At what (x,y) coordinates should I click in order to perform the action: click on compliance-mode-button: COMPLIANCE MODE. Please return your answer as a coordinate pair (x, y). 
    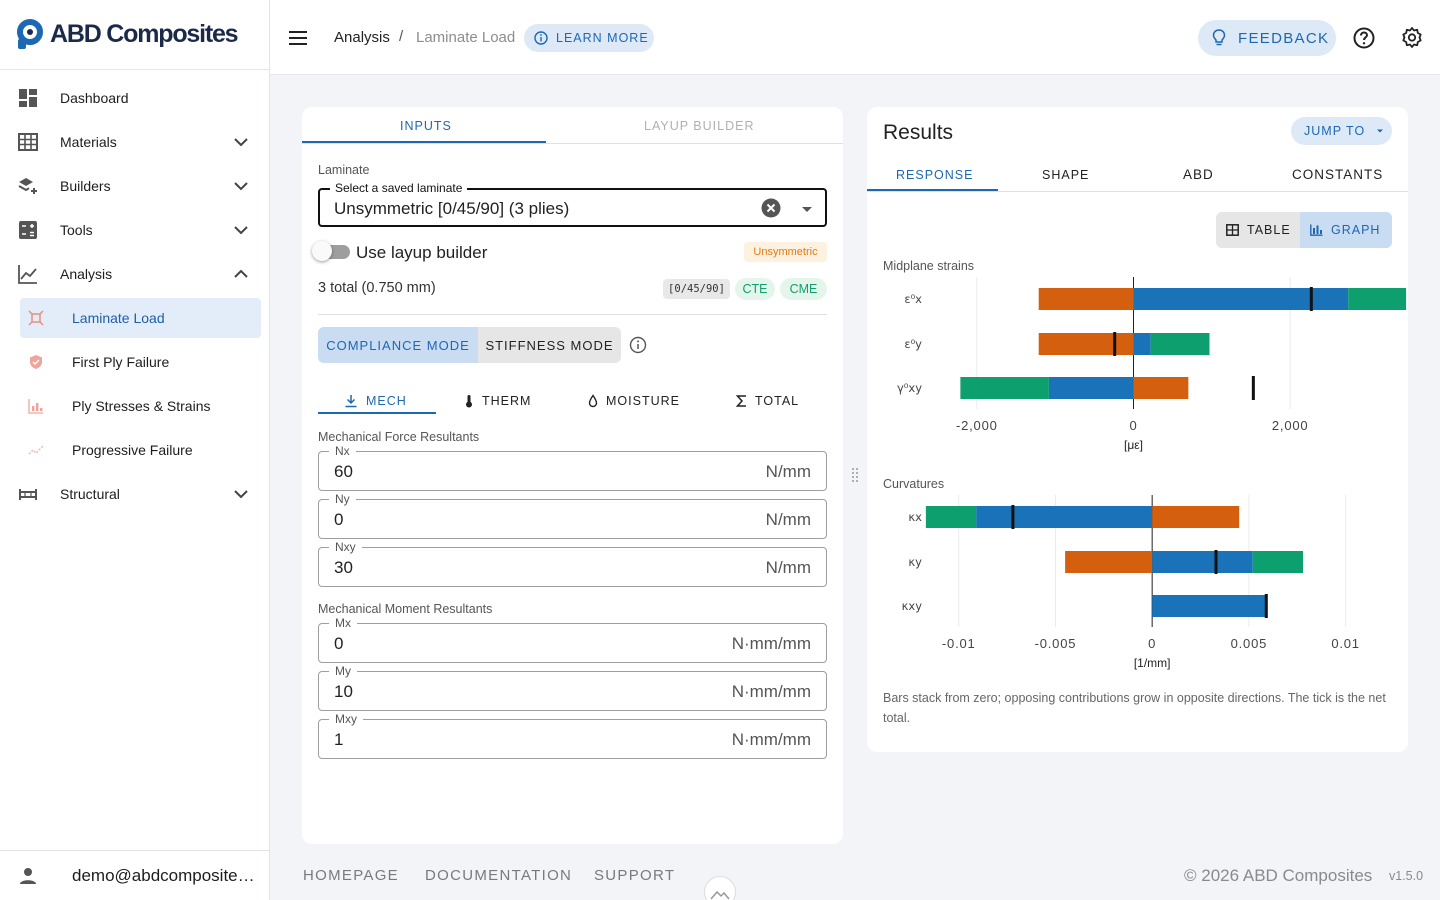
    Looking at the image, I should click on (398, 345).